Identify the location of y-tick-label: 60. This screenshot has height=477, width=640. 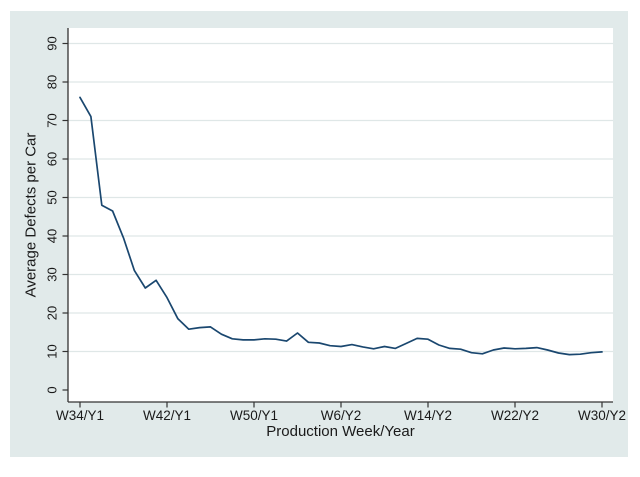
(52, 159).